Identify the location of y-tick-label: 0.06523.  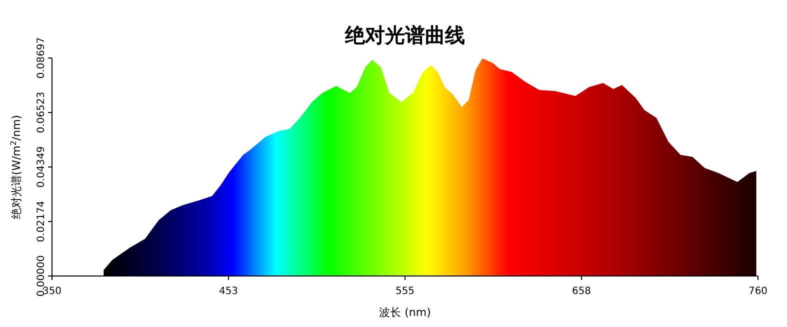
(41, 113).